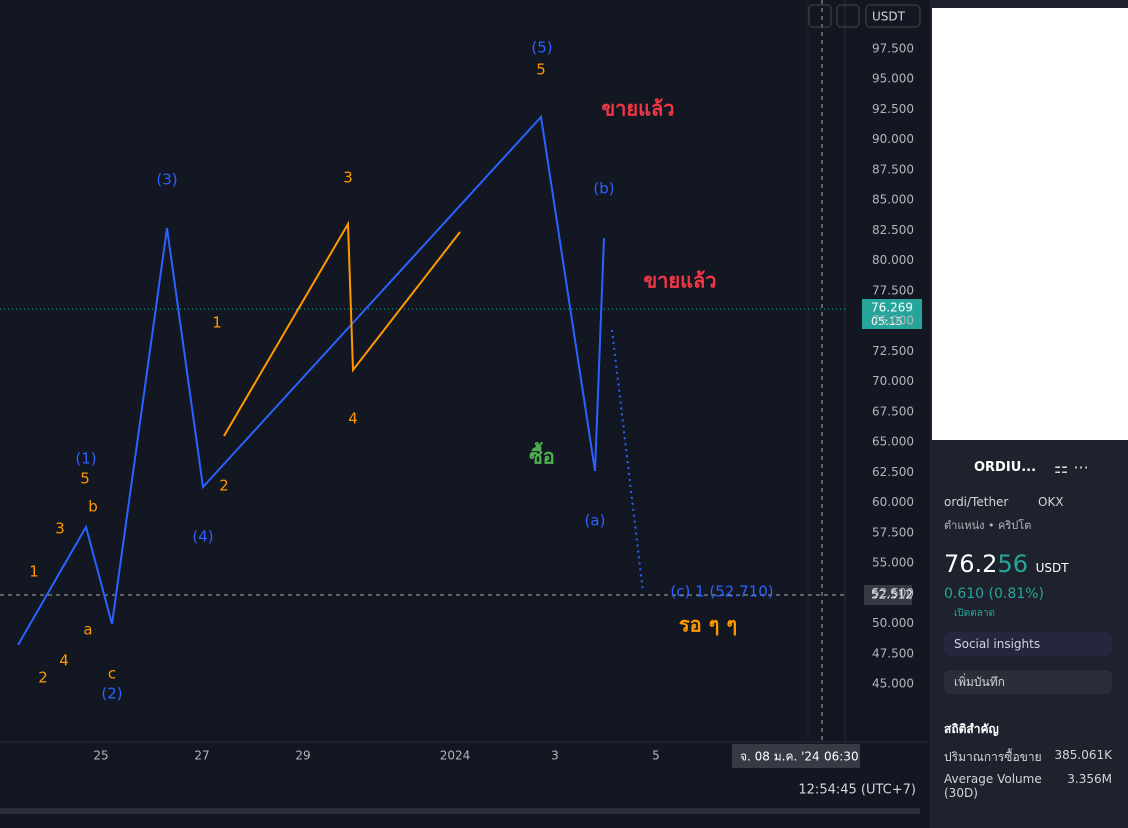 The height and width of the screenshot is (828, 1128). I want to click on price-label: 47.500, so click(893, 653).